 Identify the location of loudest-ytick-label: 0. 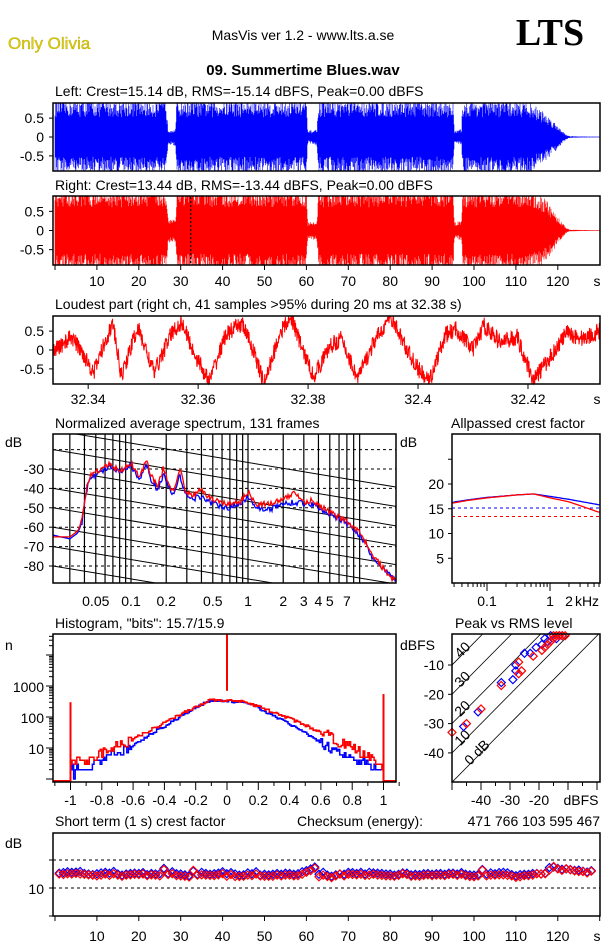
(40, 350).